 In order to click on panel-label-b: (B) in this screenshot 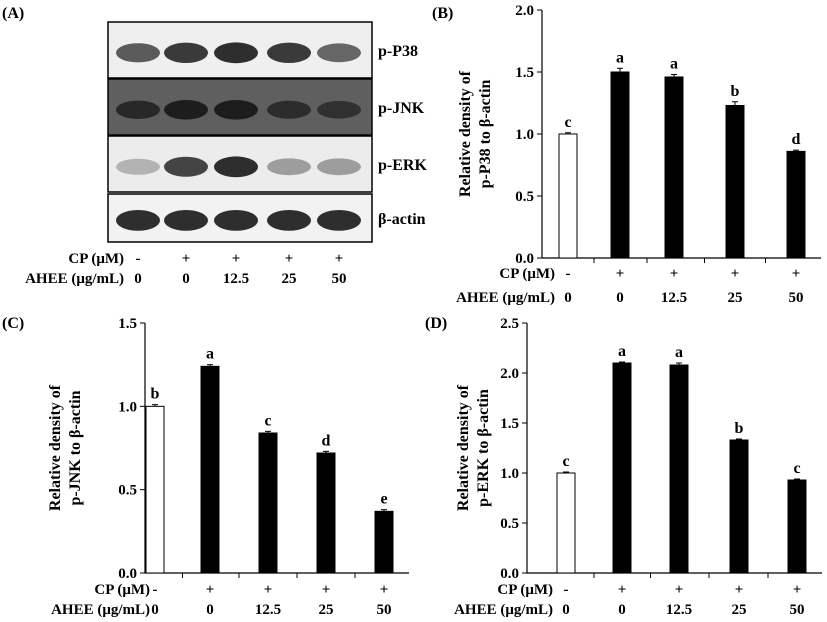, I will do `click(442, 13)`.